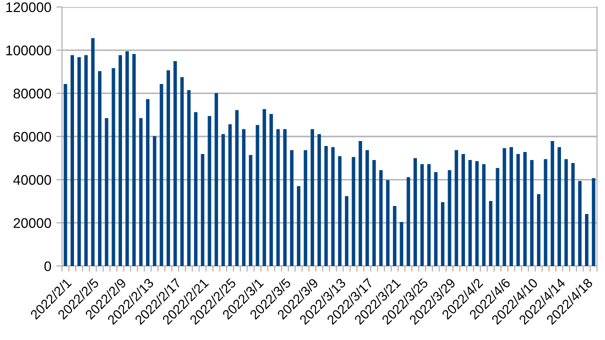 Image resolution: width=605 pixels, height=340 pixels. Describe the element at coordinates (33, 93) in the screenshot. I see `y-tick-label: 80000` at that location.